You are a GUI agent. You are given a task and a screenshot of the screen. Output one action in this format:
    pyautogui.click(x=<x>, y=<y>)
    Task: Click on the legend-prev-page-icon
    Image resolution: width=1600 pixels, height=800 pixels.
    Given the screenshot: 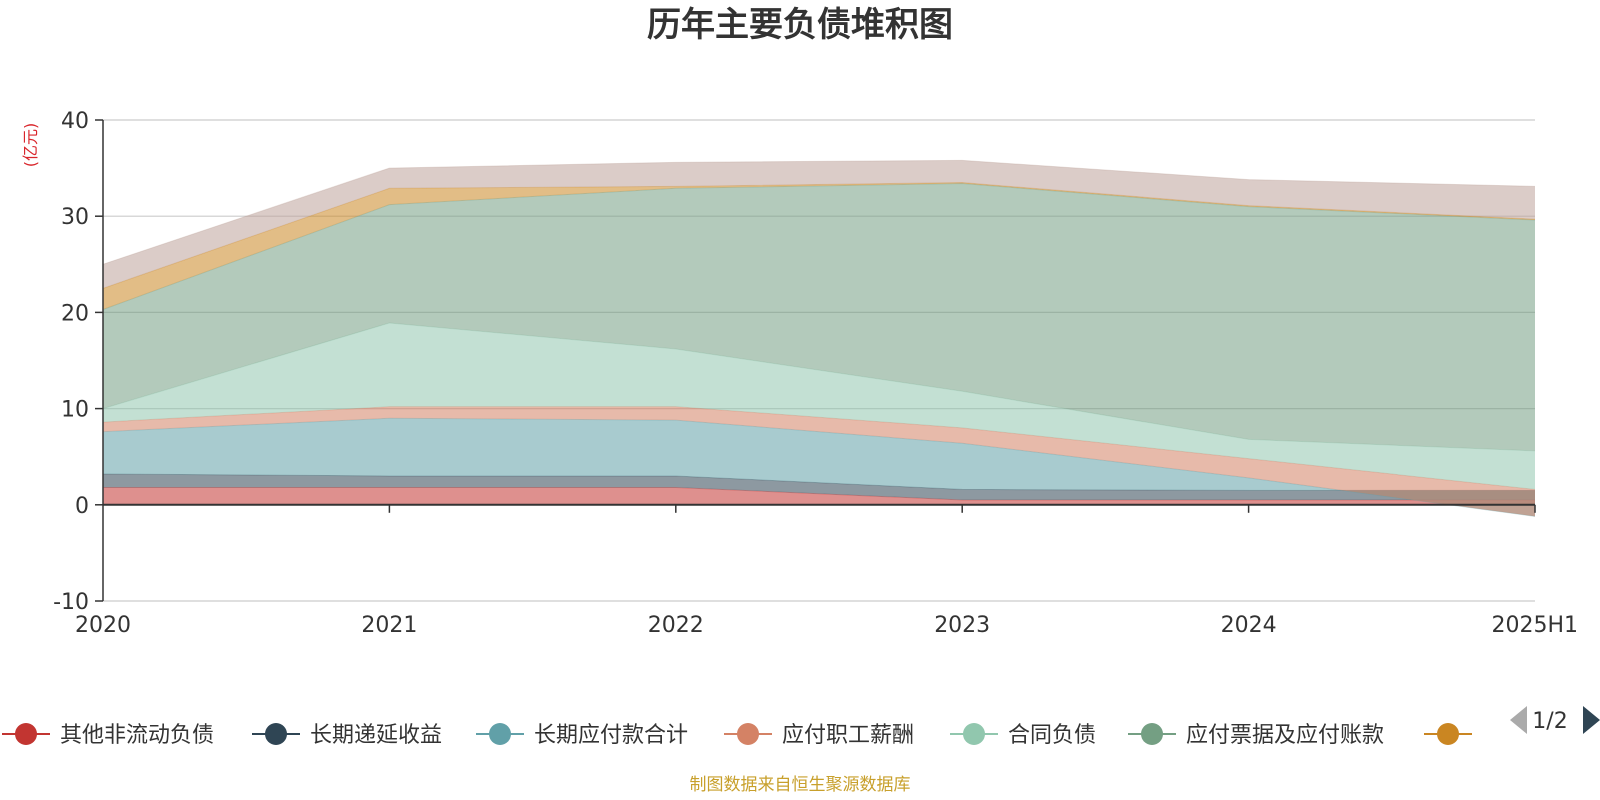 What is the action you would take?
    pyautogui.click(x=1518, y=720)
    